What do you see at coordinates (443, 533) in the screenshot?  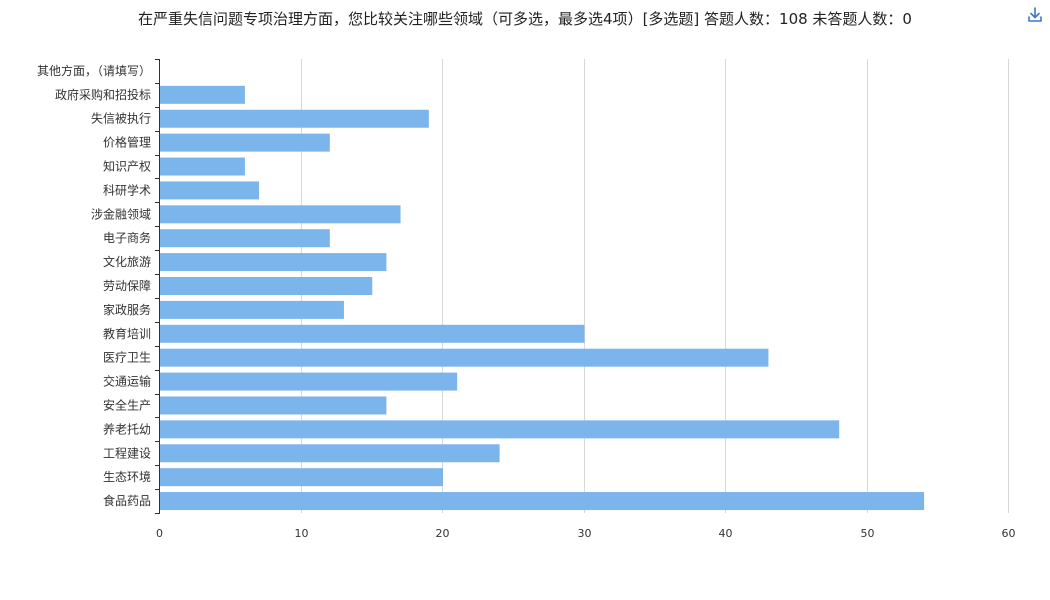 I see `x-tick-label: 20` at bounding box center [443, 533].